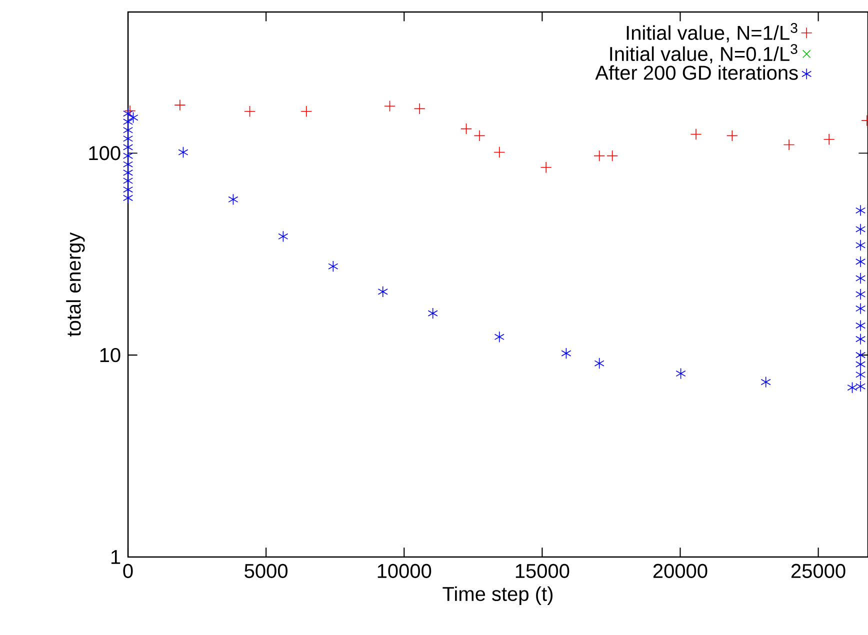 The height and width of the screenshot is (635, 868). Describe the element at coordinates (104, 153) in the screenshot. I see `y-tick-label: 100` at that location.